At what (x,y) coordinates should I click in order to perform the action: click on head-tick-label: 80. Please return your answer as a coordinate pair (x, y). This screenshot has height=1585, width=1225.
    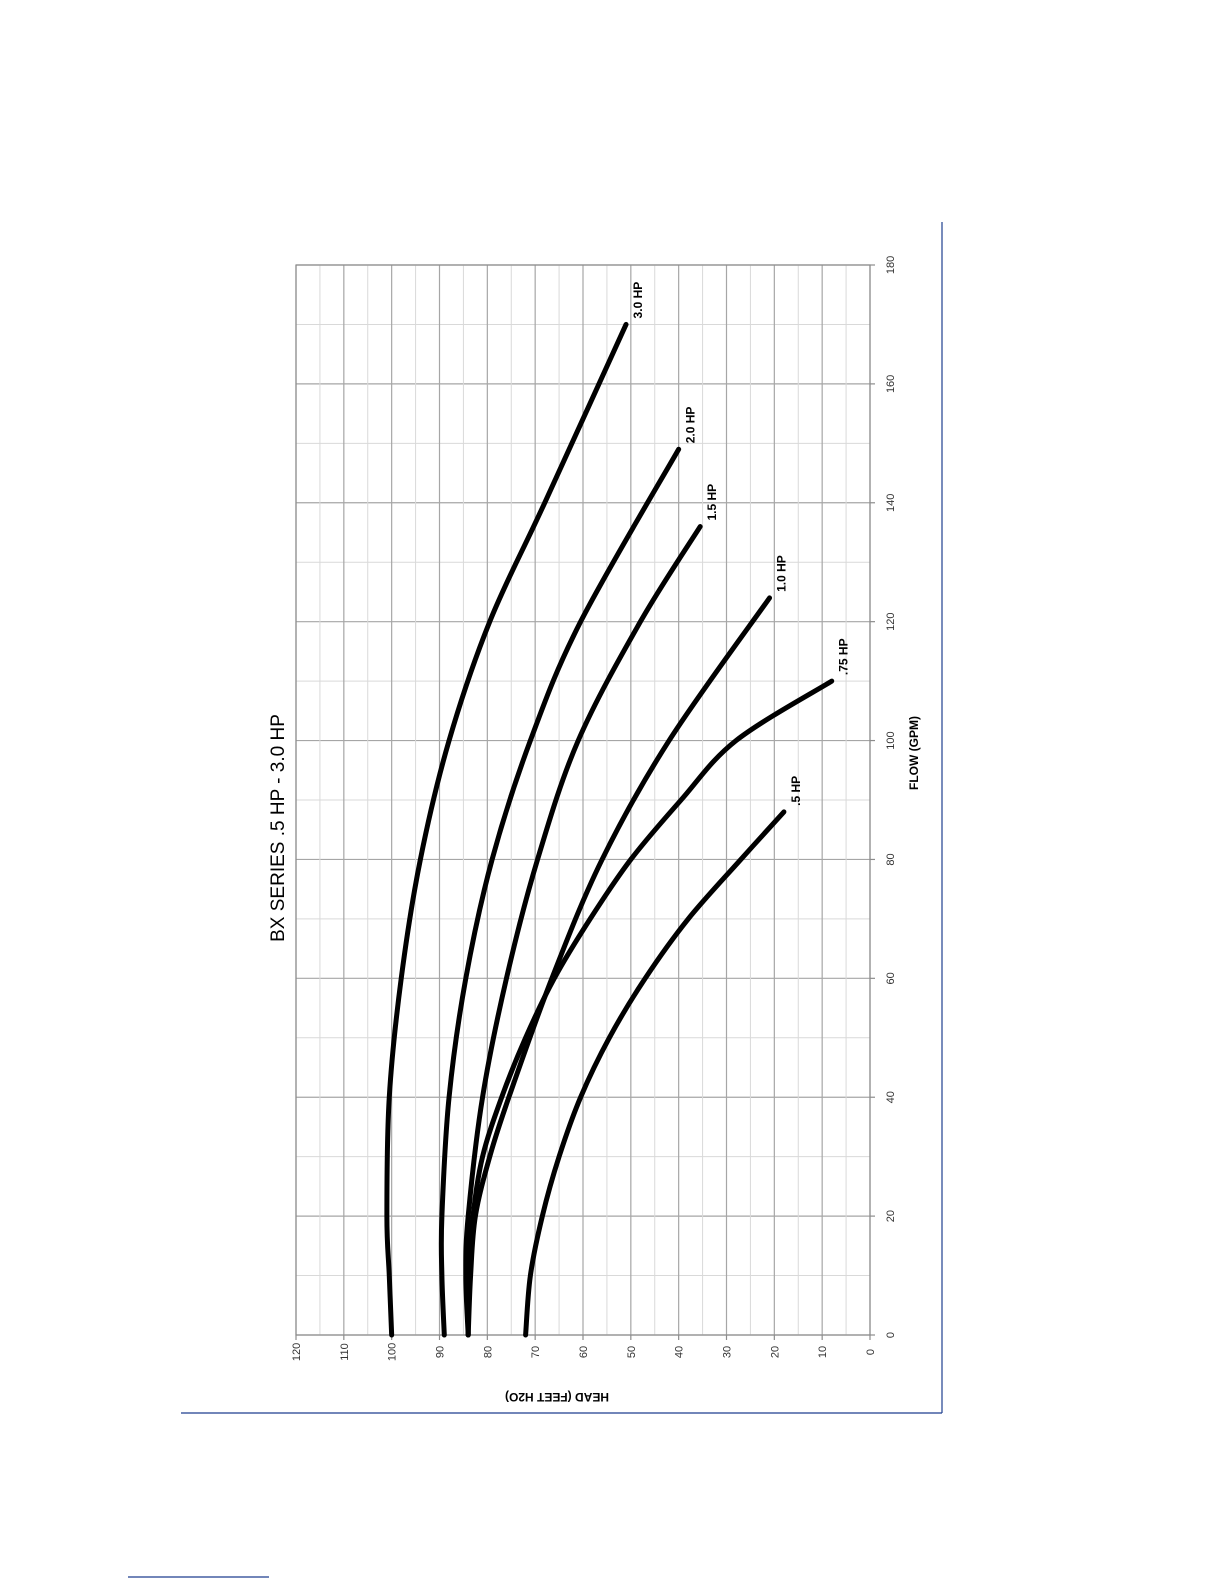
    Looking at the image, I should click on (488, 1352).